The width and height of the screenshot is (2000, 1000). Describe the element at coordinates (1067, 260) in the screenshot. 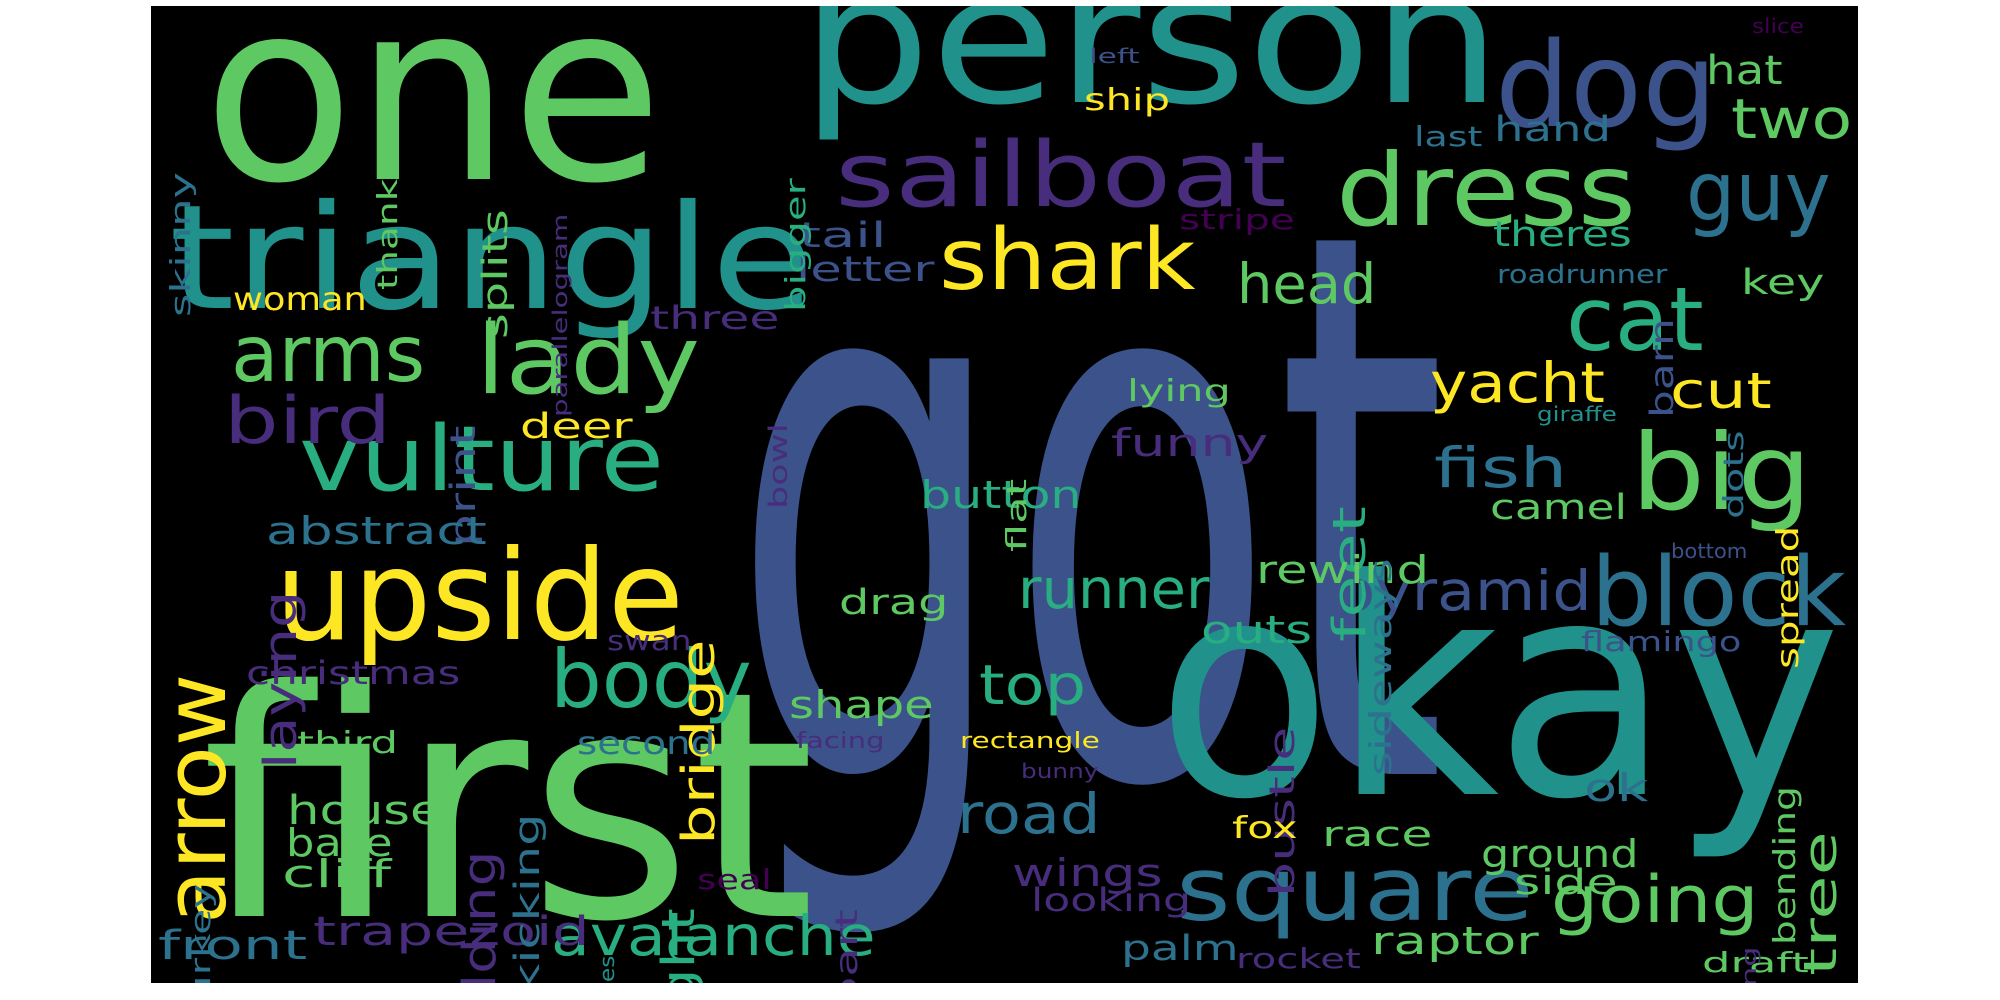

I see `word-shark: shark` at that location.